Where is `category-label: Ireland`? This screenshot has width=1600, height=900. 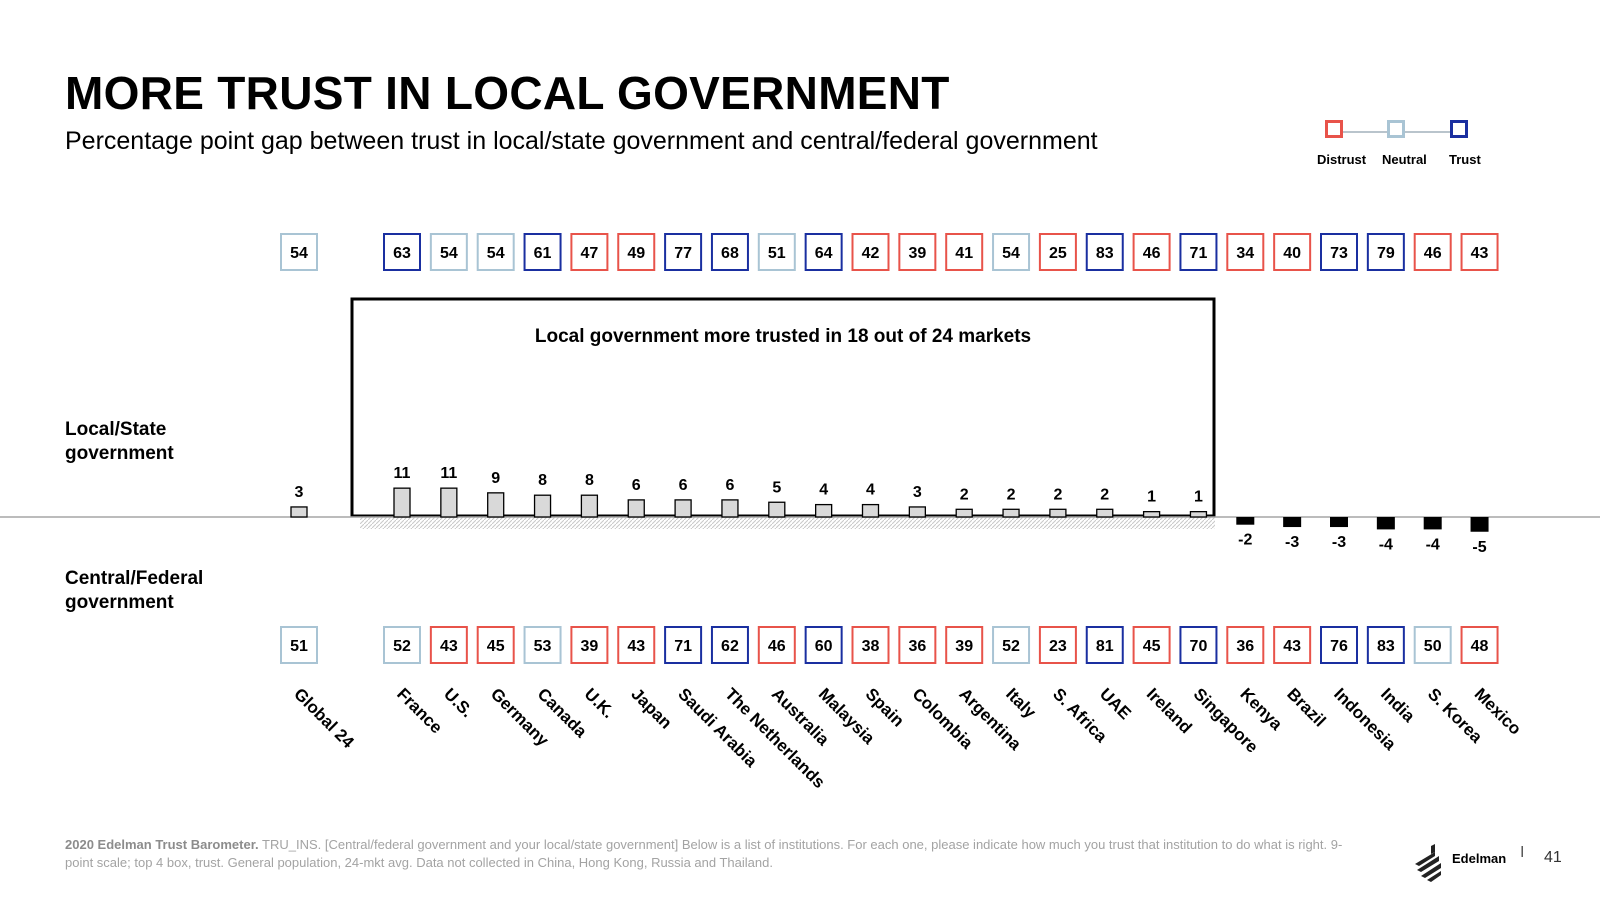
category-label: Ireland is located at coordinates (1169, 710).